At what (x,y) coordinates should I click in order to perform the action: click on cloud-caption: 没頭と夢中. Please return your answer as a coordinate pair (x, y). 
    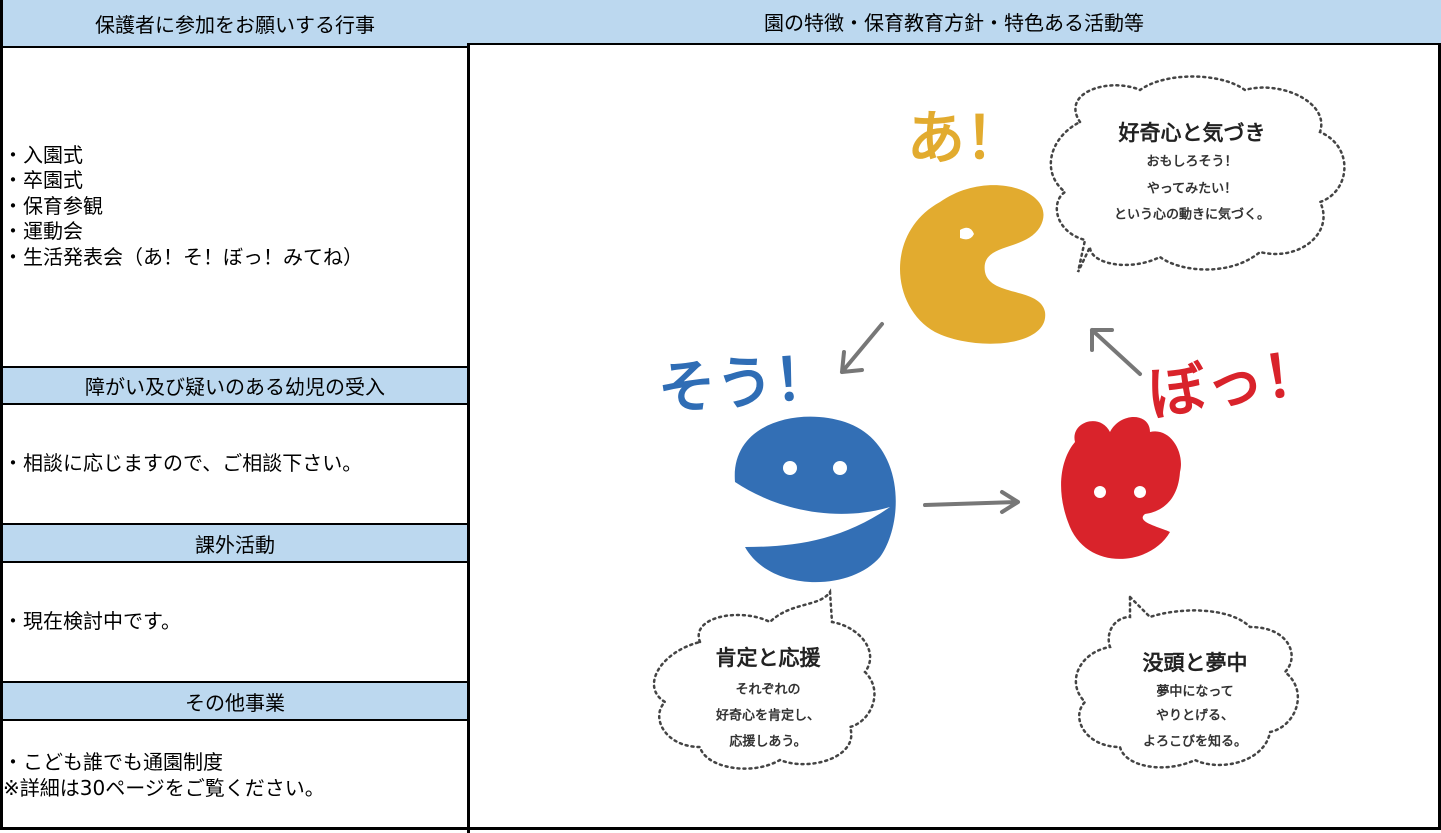
    Looking at the image, I should click on (1195, 663).